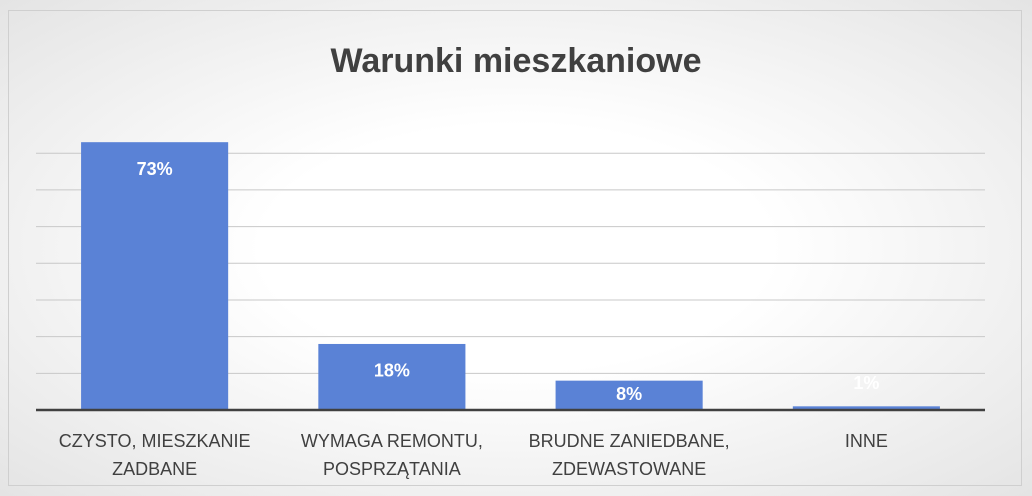 This screenshot has height=496, width=1032. I want to click on data-label: 18%, so click(392, 371).